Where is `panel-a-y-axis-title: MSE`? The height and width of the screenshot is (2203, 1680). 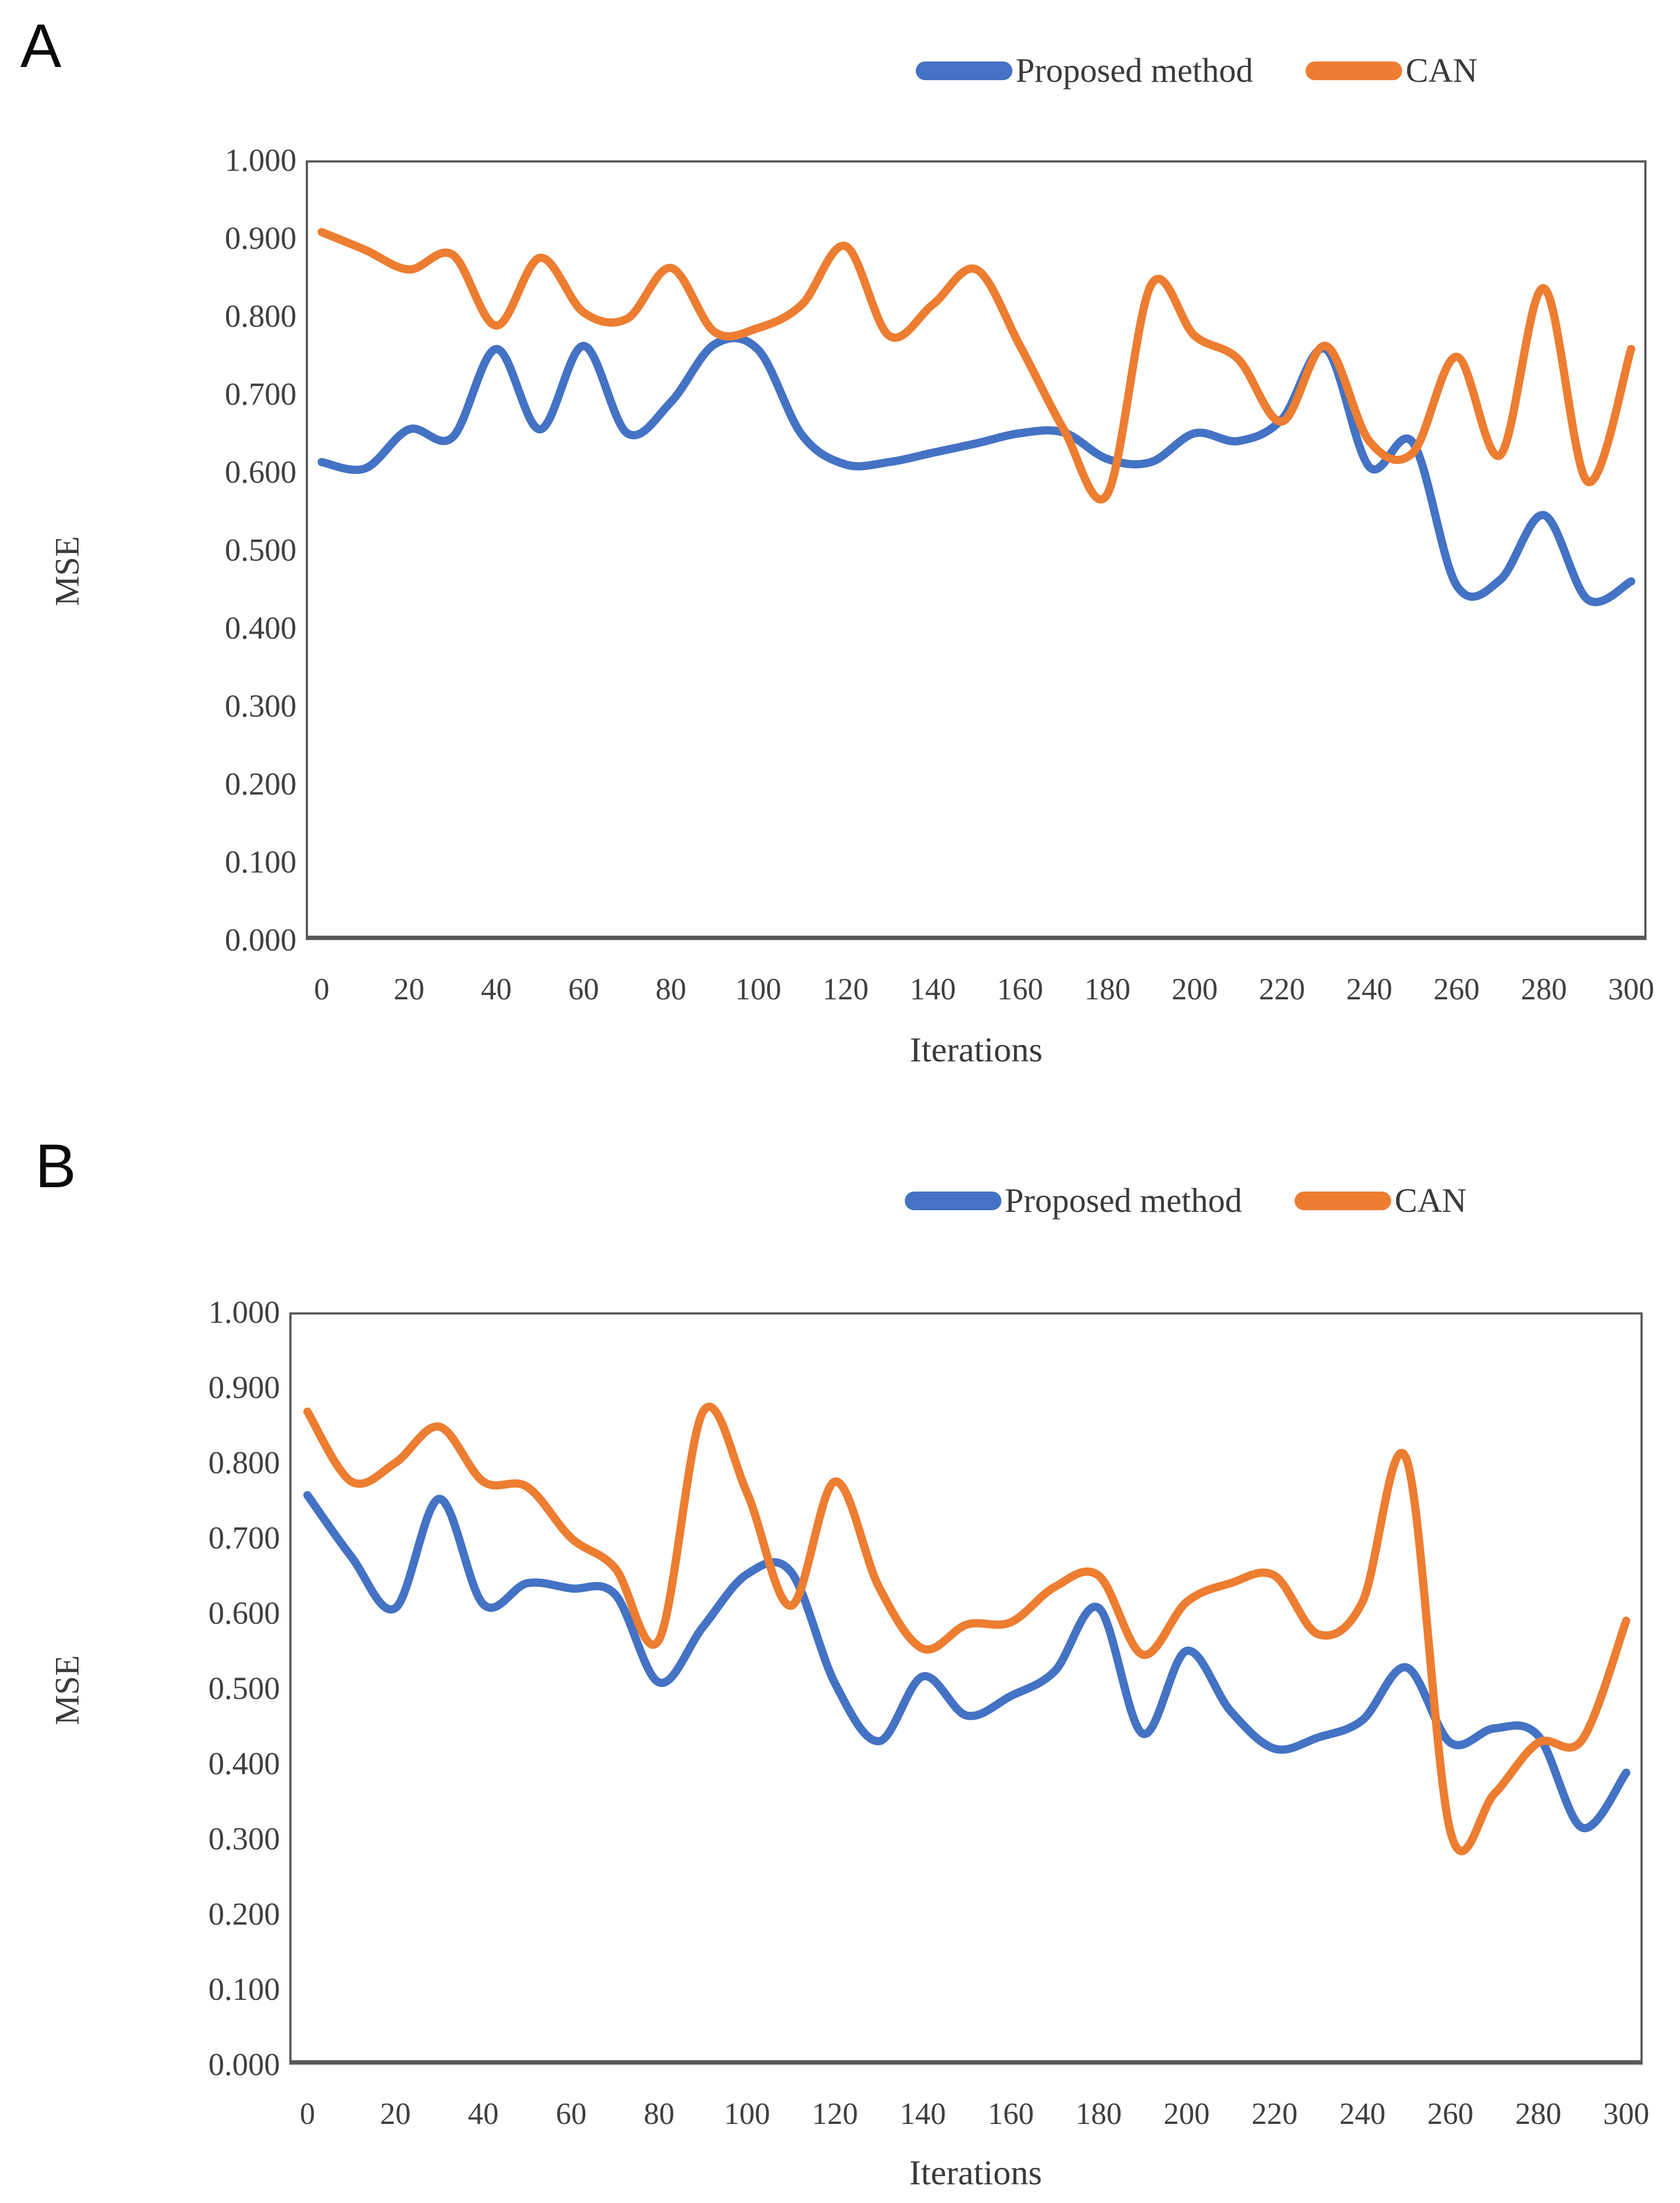
panel-a-y-axis-title: MSE is located at coordinates (67, 571).